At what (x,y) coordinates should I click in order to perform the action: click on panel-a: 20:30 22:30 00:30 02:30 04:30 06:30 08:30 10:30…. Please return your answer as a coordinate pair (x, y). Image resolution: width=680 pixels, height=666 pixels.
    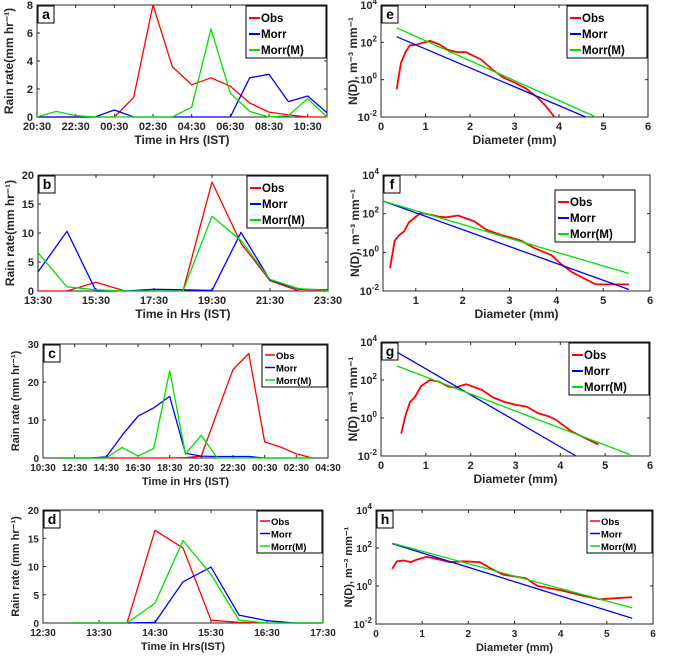
    Looking at the image, I should click on (165, 73).